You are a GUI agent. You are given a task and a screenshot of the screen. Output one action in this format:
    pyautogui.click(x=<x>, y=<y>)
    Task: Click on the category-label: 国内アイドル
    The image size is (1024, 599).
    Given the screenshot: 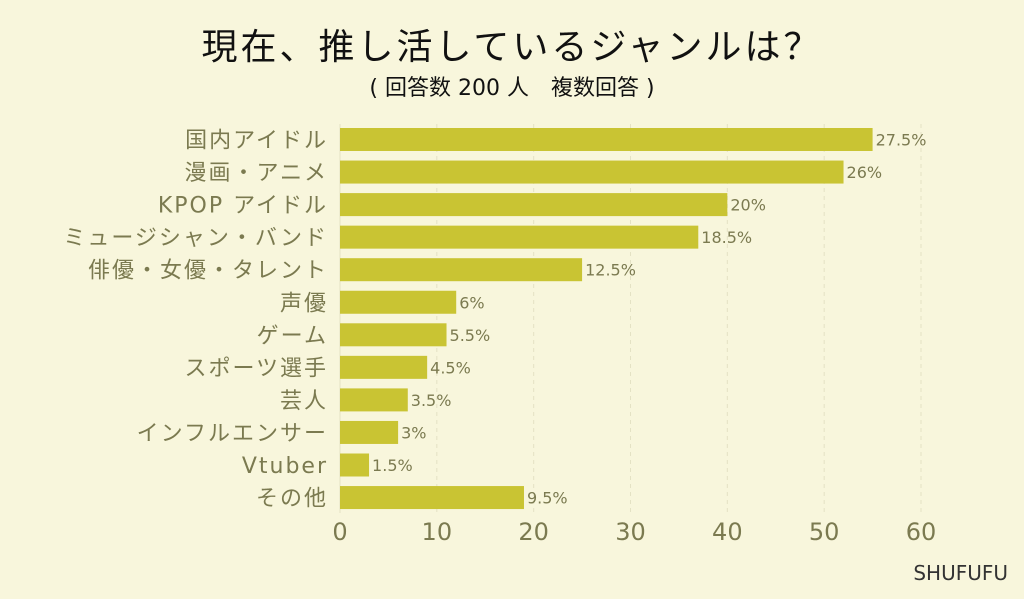 What is the action you would take?
    pyautogui.click(x=256, y=141)
    